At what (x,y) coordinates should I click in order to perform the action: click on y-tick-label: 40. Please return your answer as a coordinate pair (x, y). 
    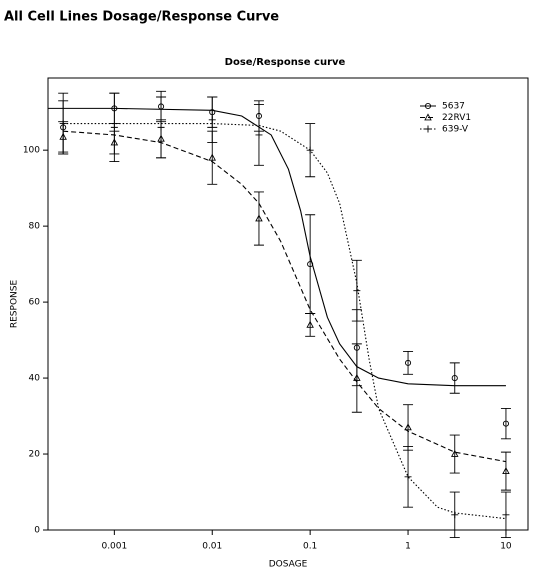
    Looking at the image, I should click on (35, 379).